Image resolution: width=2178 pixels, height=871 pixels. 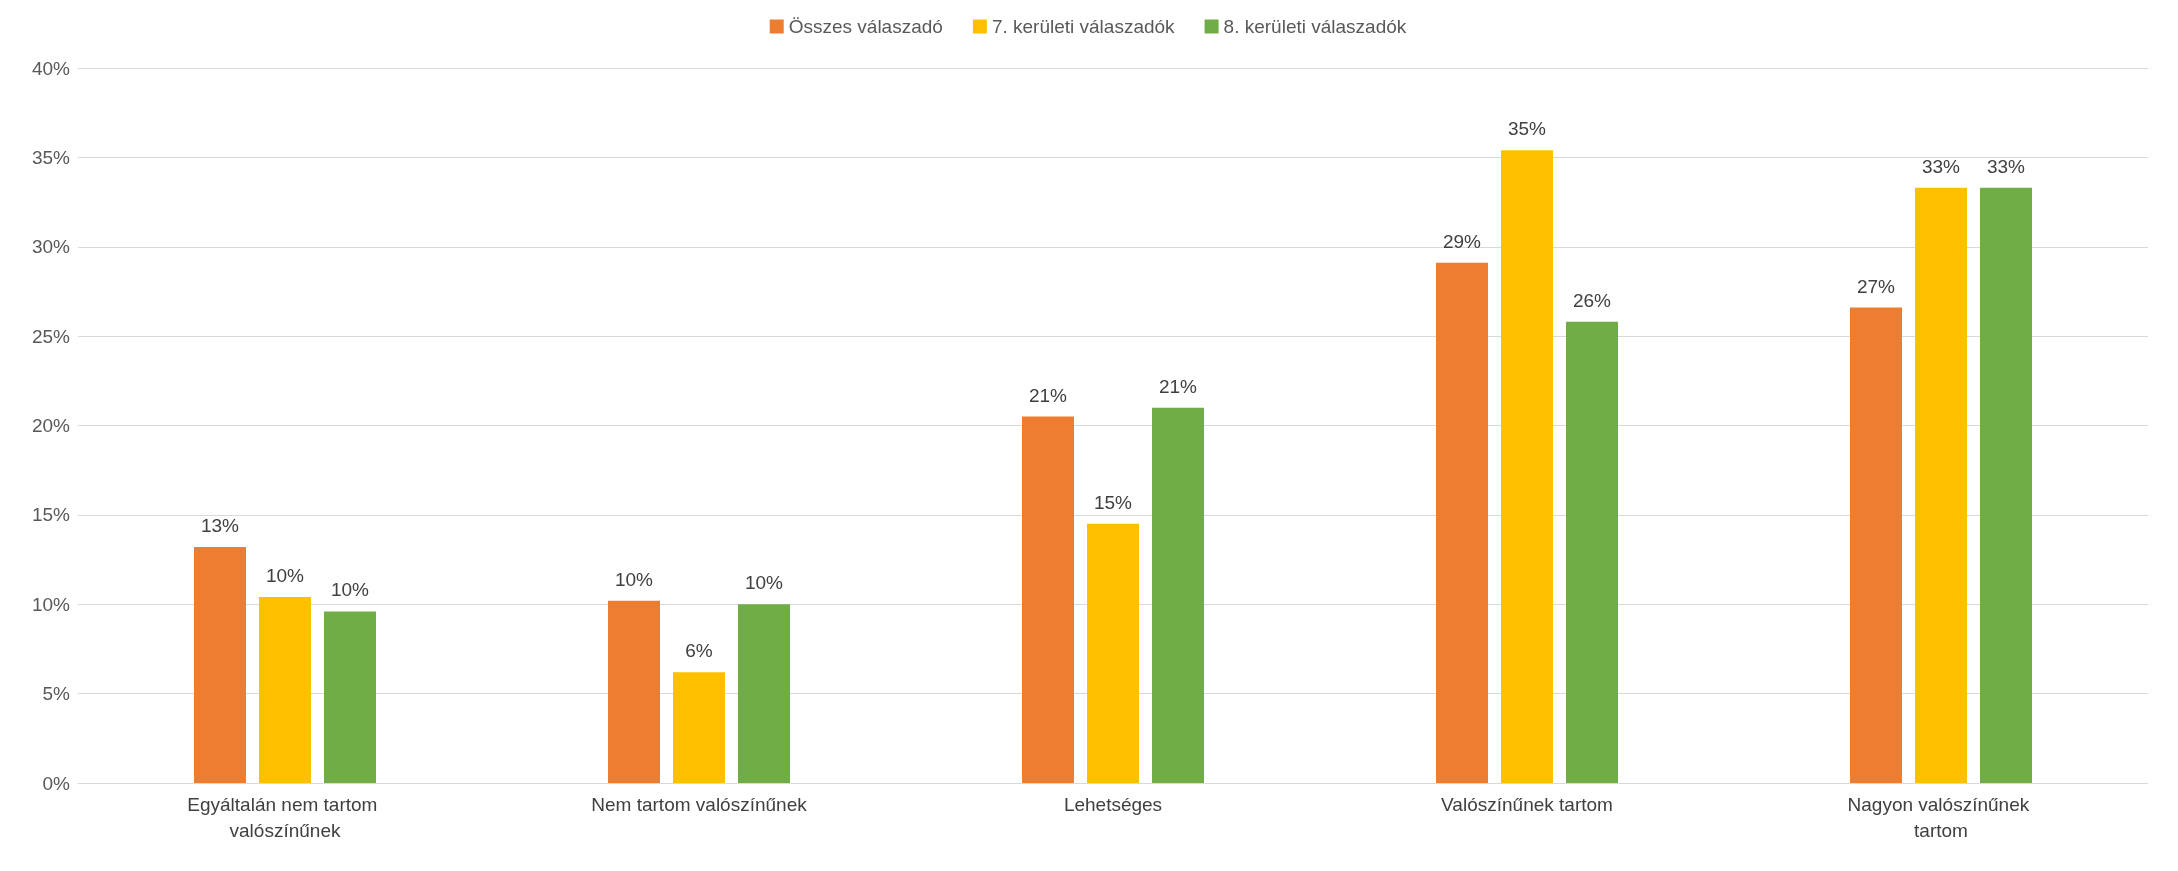 What do you see at coordinates (1527, 129) in the screenshot?
I see `data-label: 35%` at bounding box center [1527, 129].